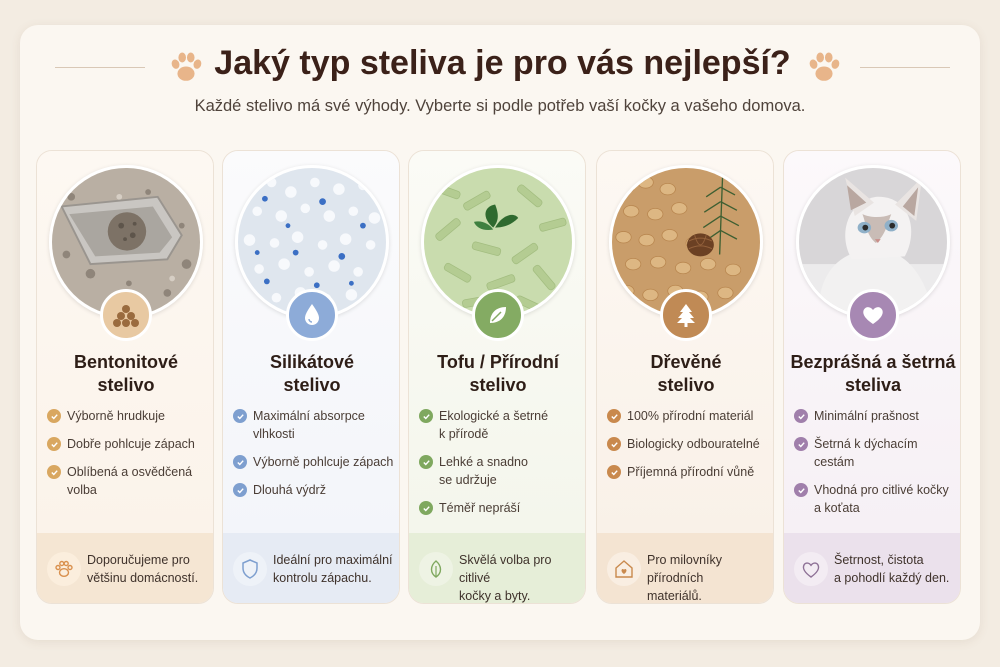 This screenshot has height=667, width=1000. Describe the element at coordinates (873, 373) in the screenshot. I see `card-title: Bezprášná a šetrná steliva` at that location.